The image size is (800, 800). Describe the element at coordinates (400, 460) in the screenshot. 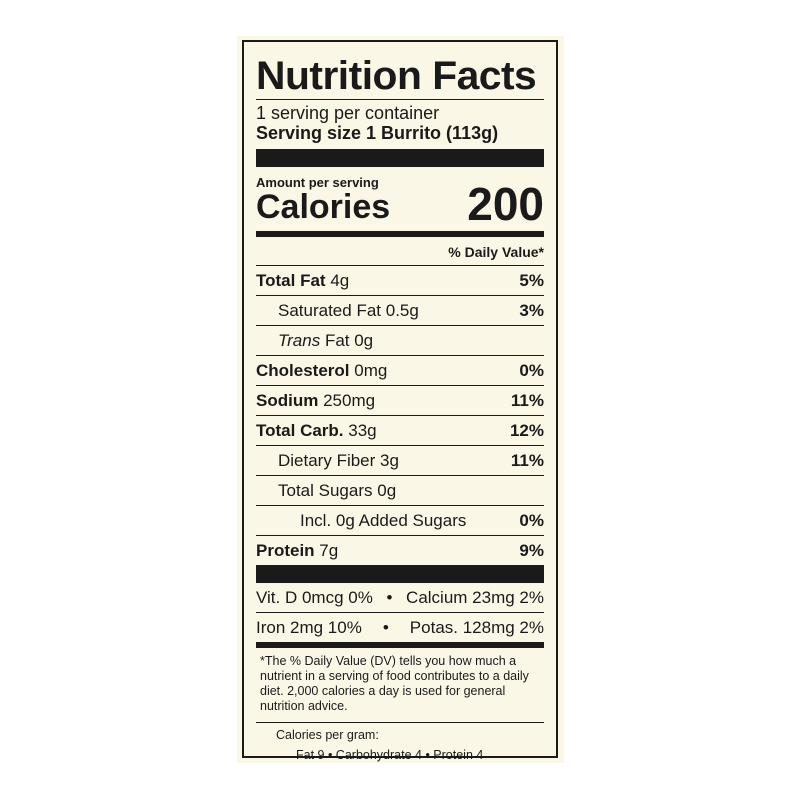

I see `nutrient-row: Dietary Fiber 3g 11%` at that location.